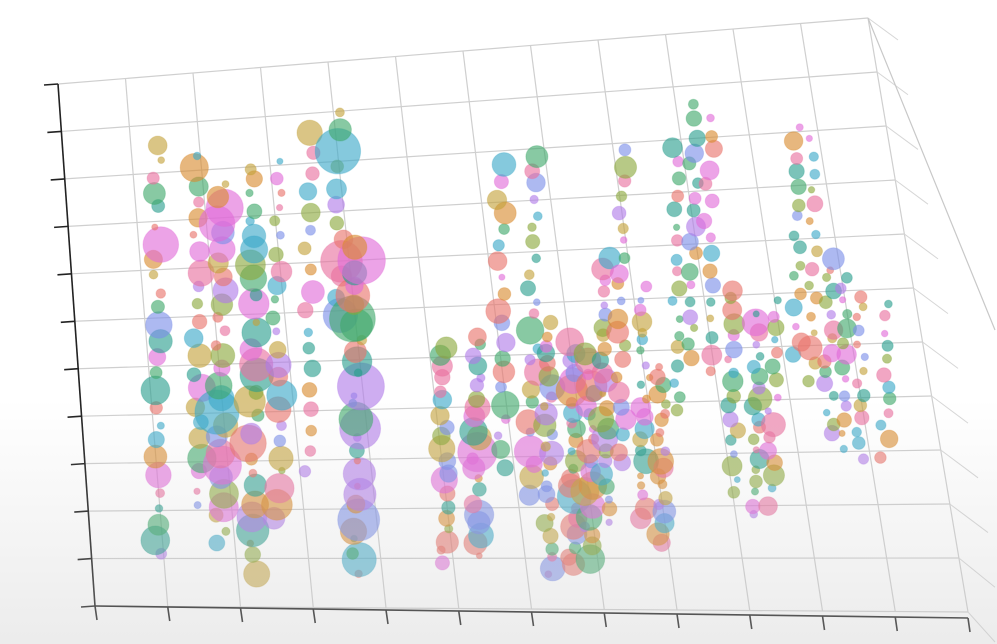  I want to click on z-axis-line, so click(76, 345).